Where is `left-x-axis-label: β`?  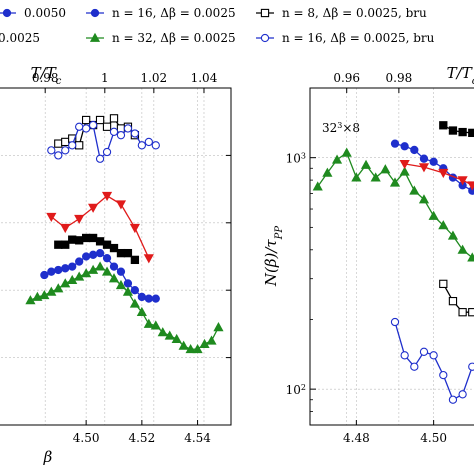 left-x-axis-label: β is located at coordinates (48, 457).